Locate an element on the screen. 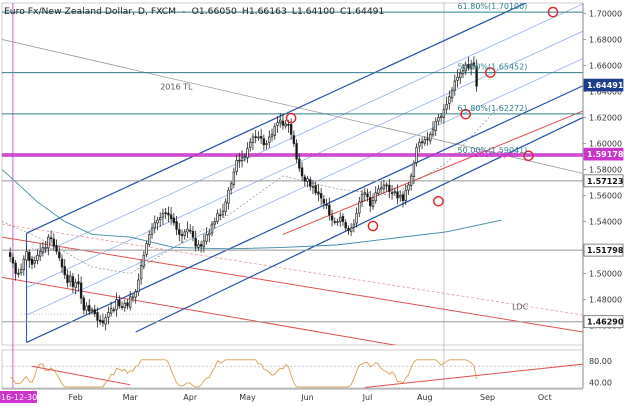  price-tag: 1.64491 is located at coordinates (603, 85).